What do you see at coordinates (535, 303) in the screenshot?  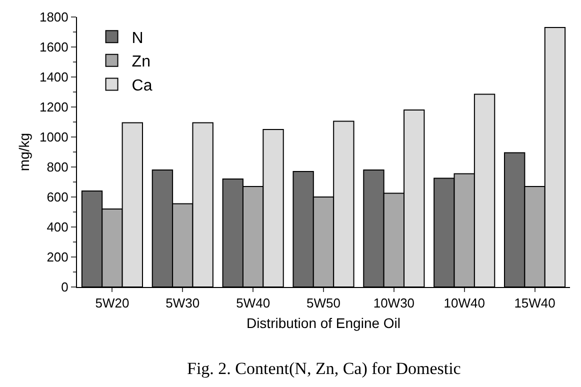 I see `x-tick-label: 15W40` at bounding box center [535, 303].